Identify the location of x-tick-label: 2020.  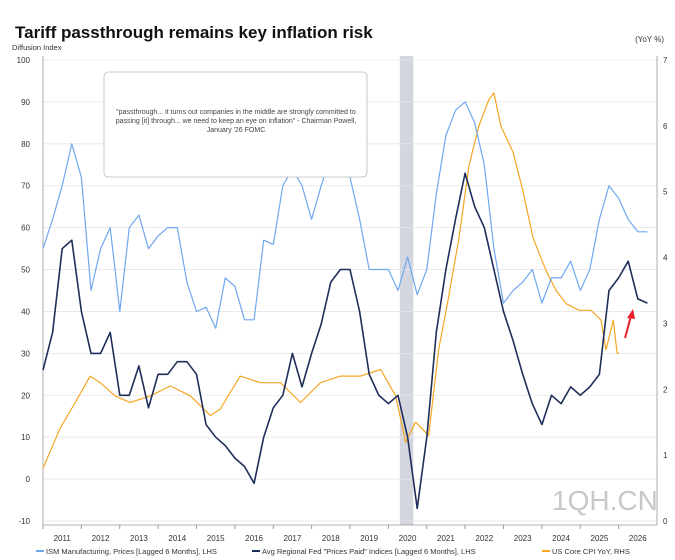
(408, 538).